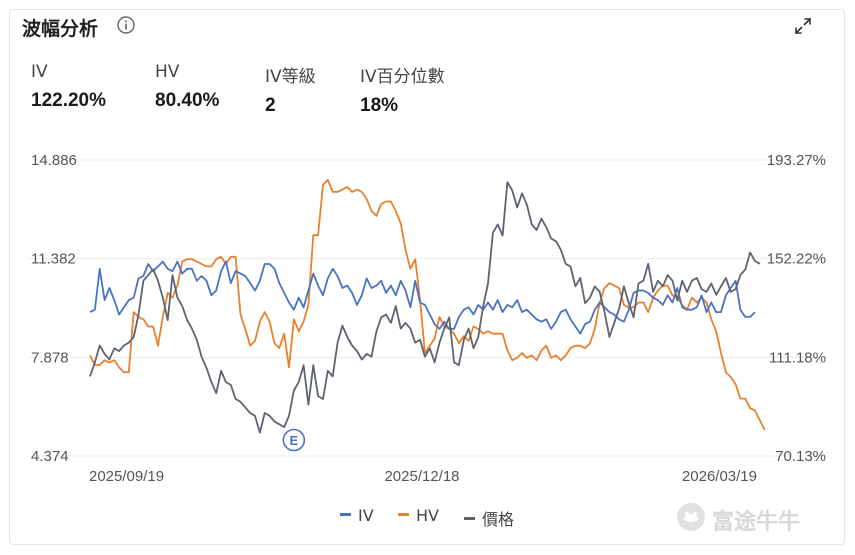  I want to click on legend-label-hv: HV, so click(427, 515).